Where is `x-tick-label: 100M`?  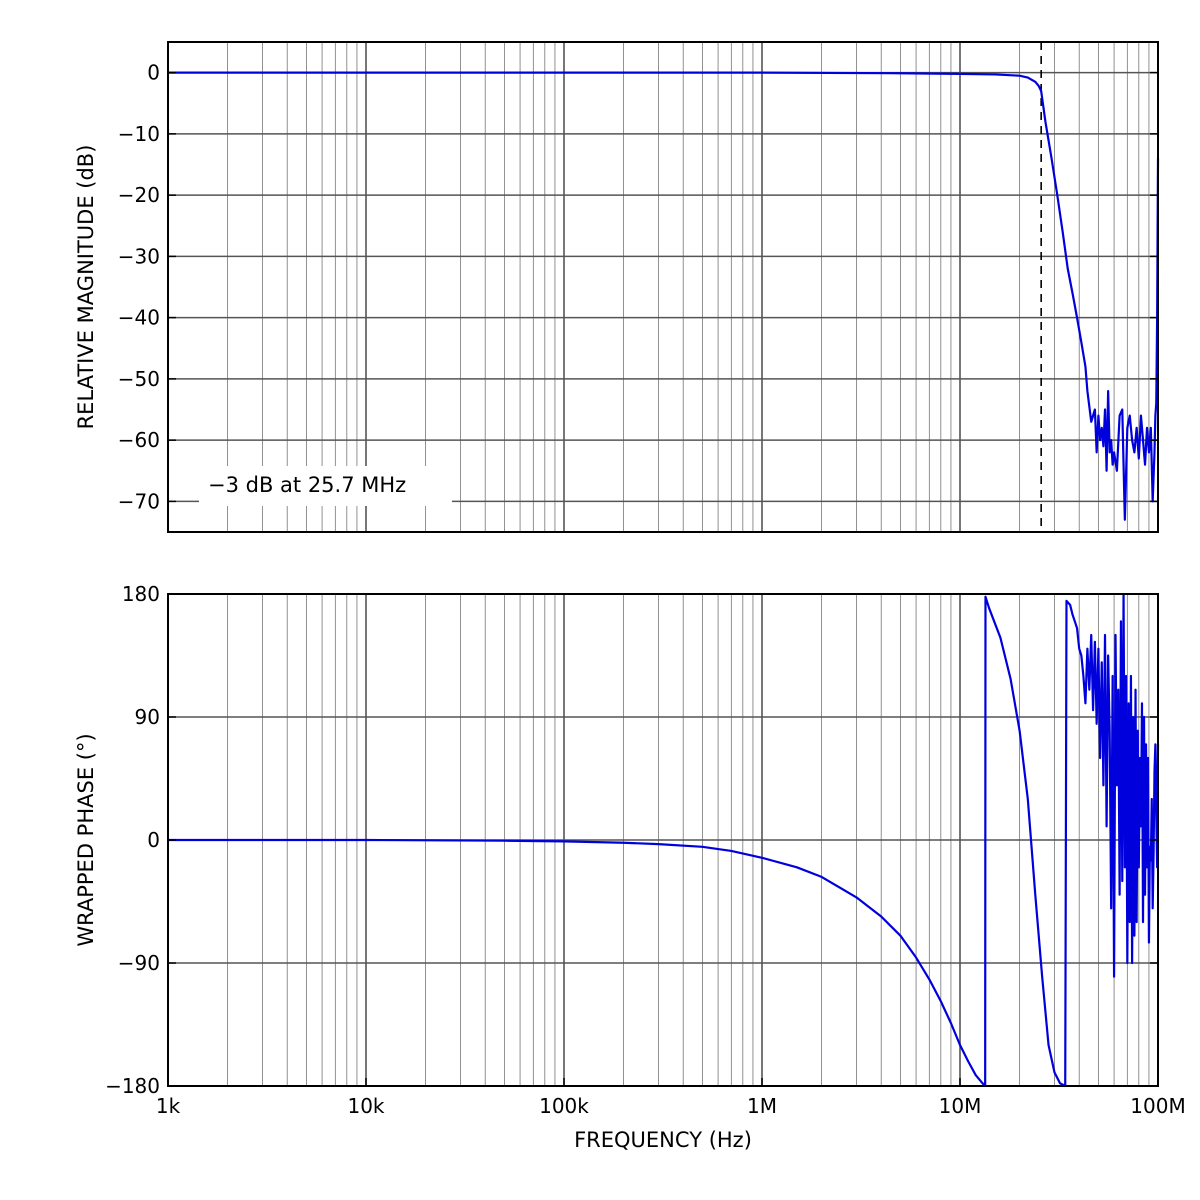
x-tick-label: 100M is located at coordinates (1157, 1106).